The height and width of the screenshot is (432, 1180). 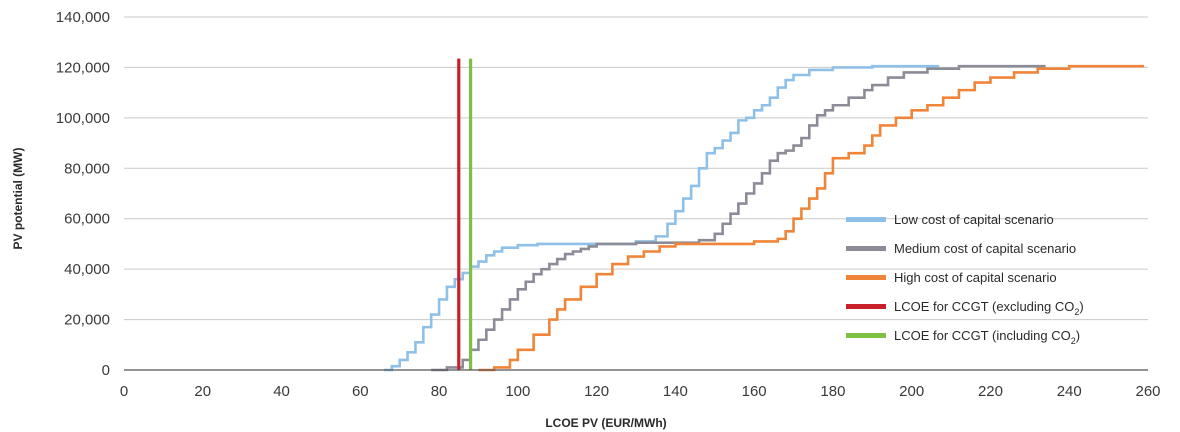 What do you see at coordinates (281, 391) in the screenshot?
I see `x-tick-label: 40` at bounding box center [281, 391].